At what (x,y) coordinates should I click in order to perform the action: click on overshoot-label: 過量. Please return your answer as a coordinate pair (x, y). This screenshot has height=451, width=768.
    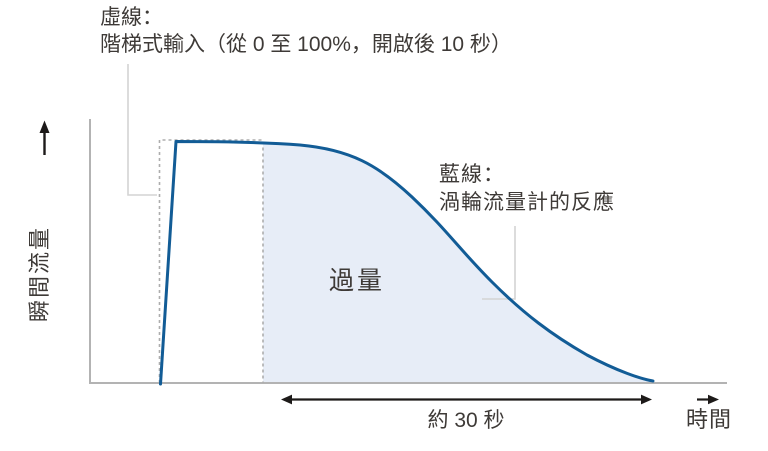
    Looking at the image, I should click on (357, 281).